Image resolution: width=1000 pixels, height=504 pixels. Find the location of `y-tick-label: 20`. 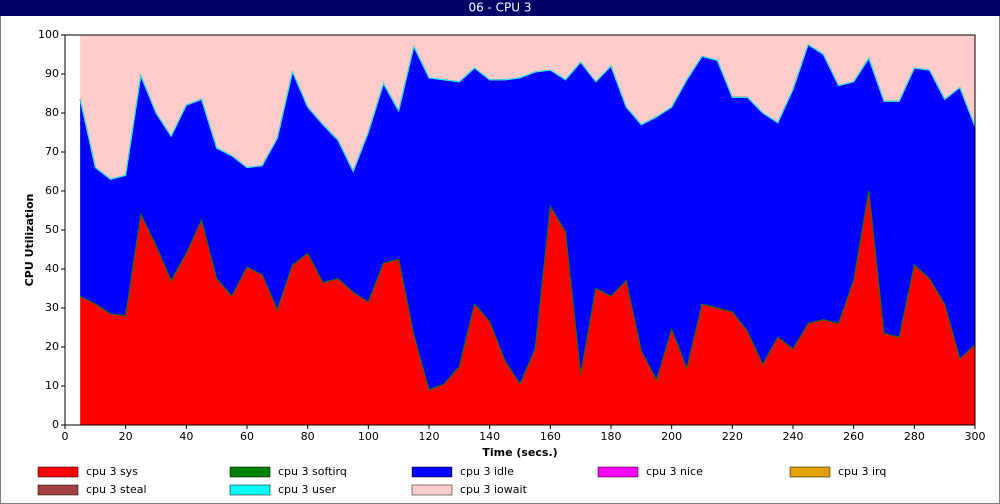

y-tick-label: 20 is located at coordinates (52, 346).